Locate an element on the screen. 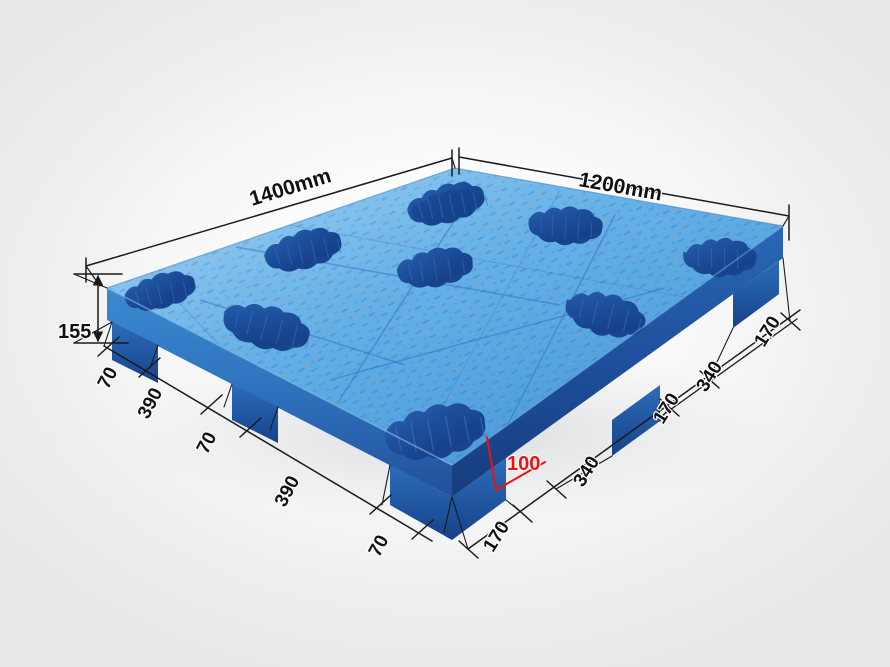 This screenshot has height=667, width=890. dim-chain-left is located at coordinates (275, 431).